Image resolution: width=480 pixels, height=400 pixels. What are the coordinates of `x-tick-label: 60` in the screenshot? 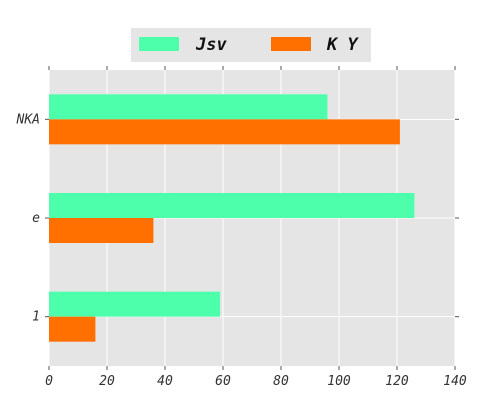 It's located at (223, 381).